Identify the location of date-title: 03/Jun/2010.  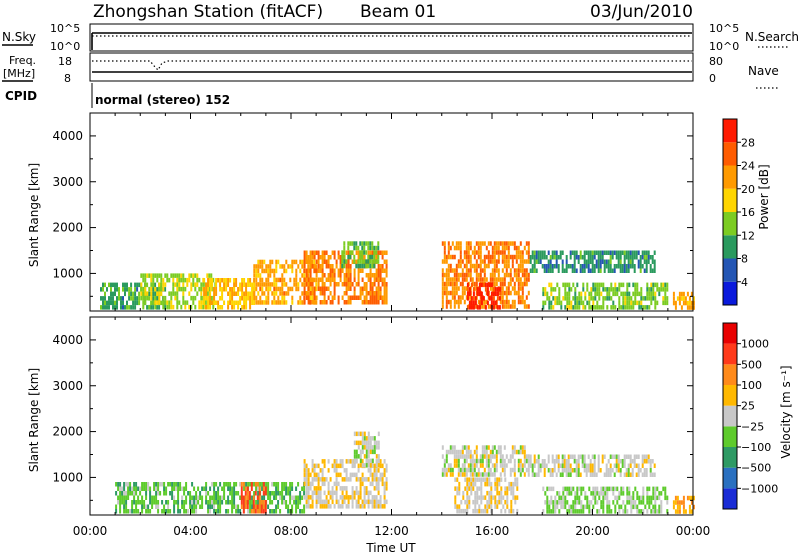
(641, 12).